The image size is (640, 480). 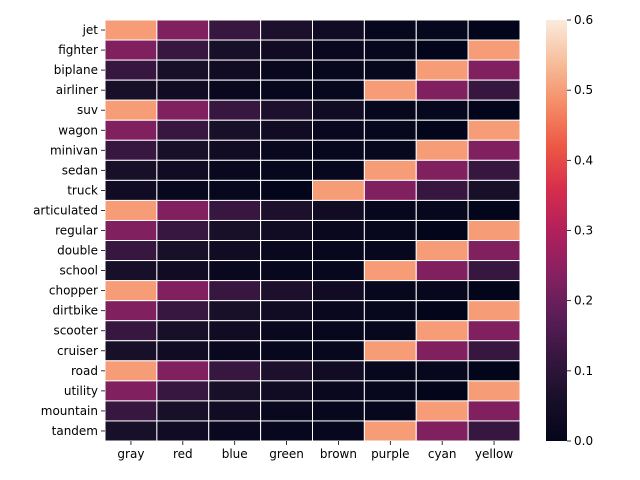 What do you see at coordinates (235, 454) in the screenshot?
I see `column-label-blue: blue` at bounding box center [235, 454].